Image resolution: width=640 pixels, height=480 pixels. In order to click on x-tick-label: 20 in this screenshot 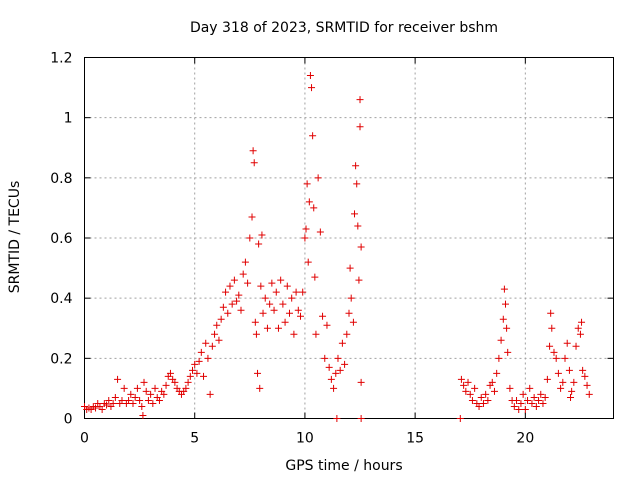, I will do `click(525, 439)`.